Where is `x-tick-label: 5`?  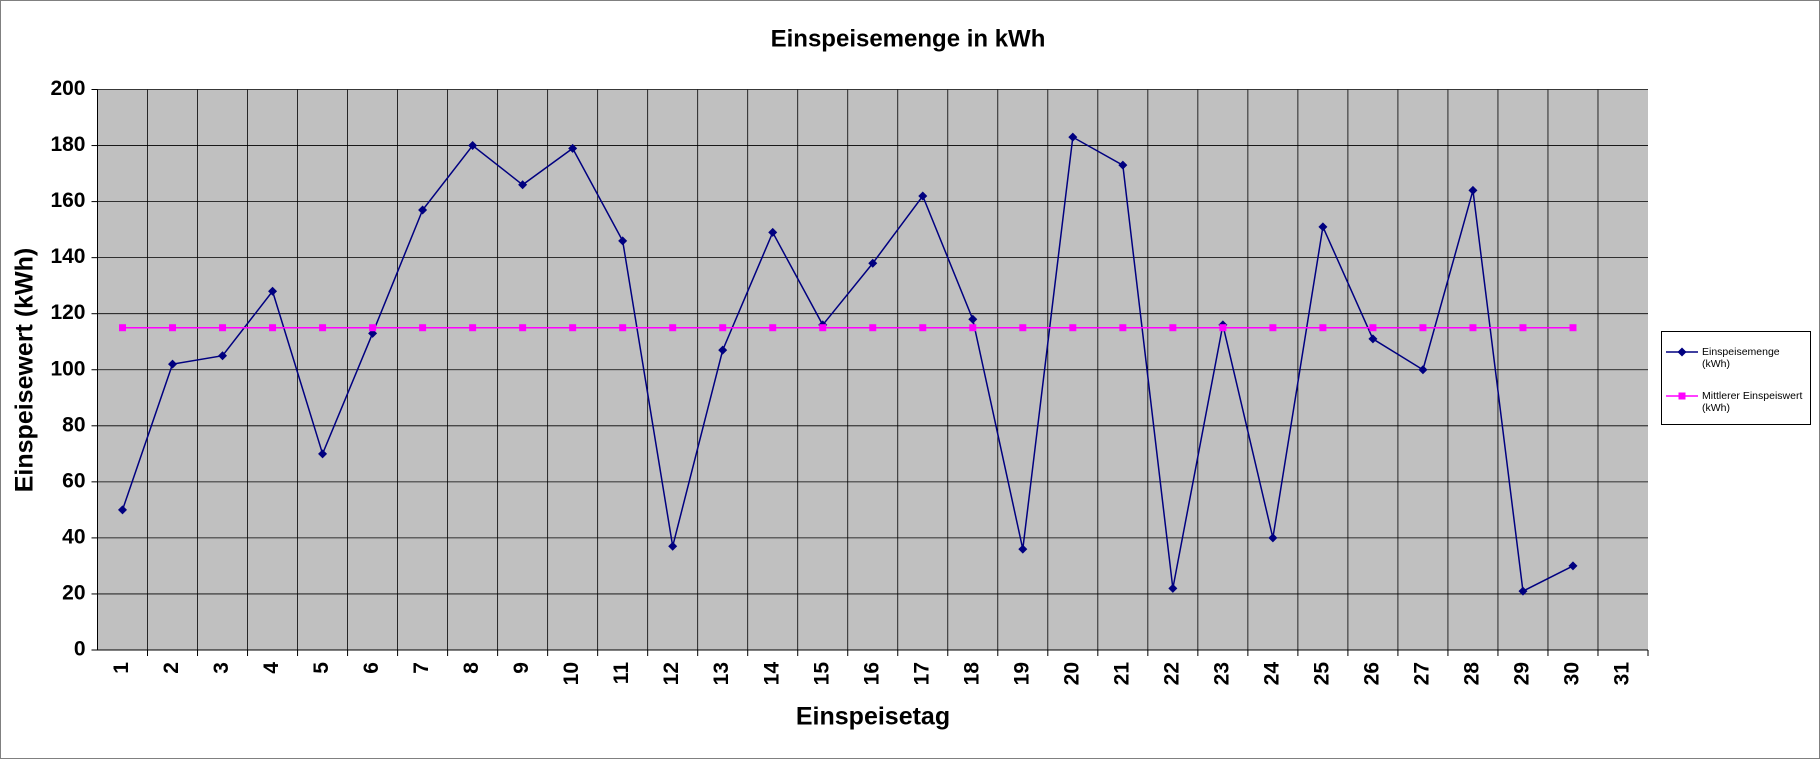 x-tick-label: 5 is located at coordinates (321, 668).